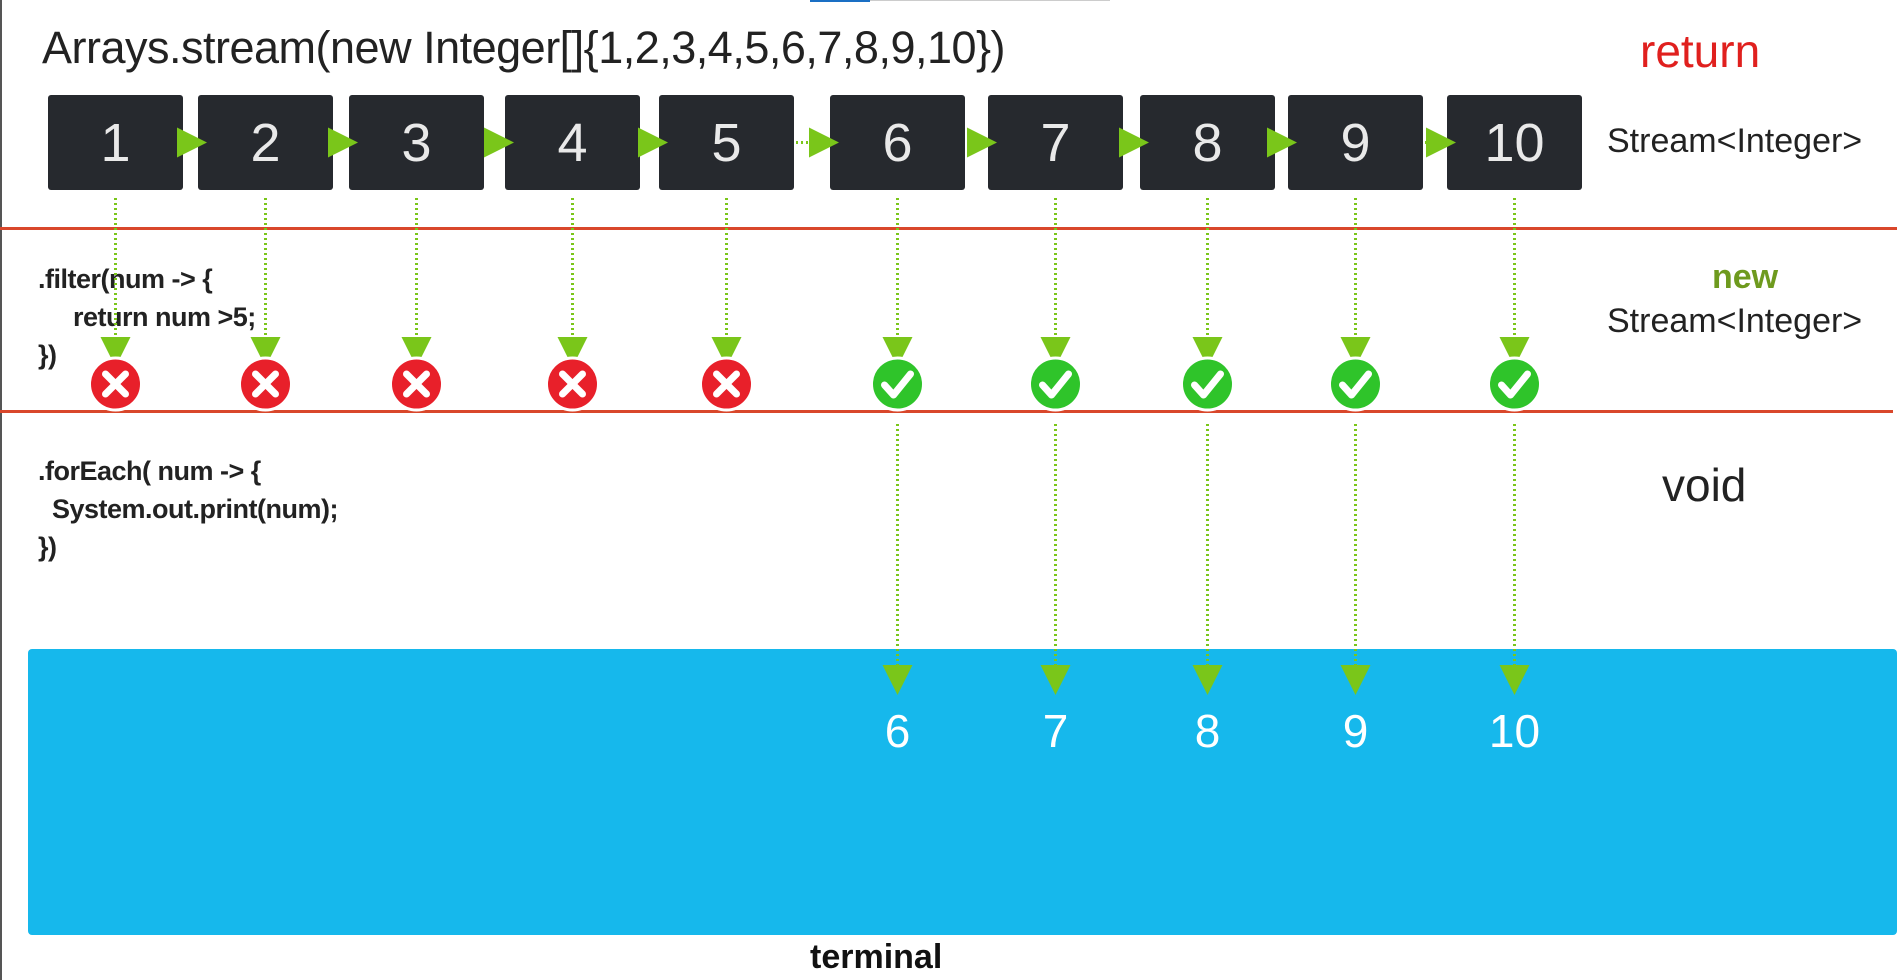 Image resolution: width=1897 pixels, height=980 pixels. I want to click on filter-code: .filter(num -> { return num >5; }), so click(147, 317).